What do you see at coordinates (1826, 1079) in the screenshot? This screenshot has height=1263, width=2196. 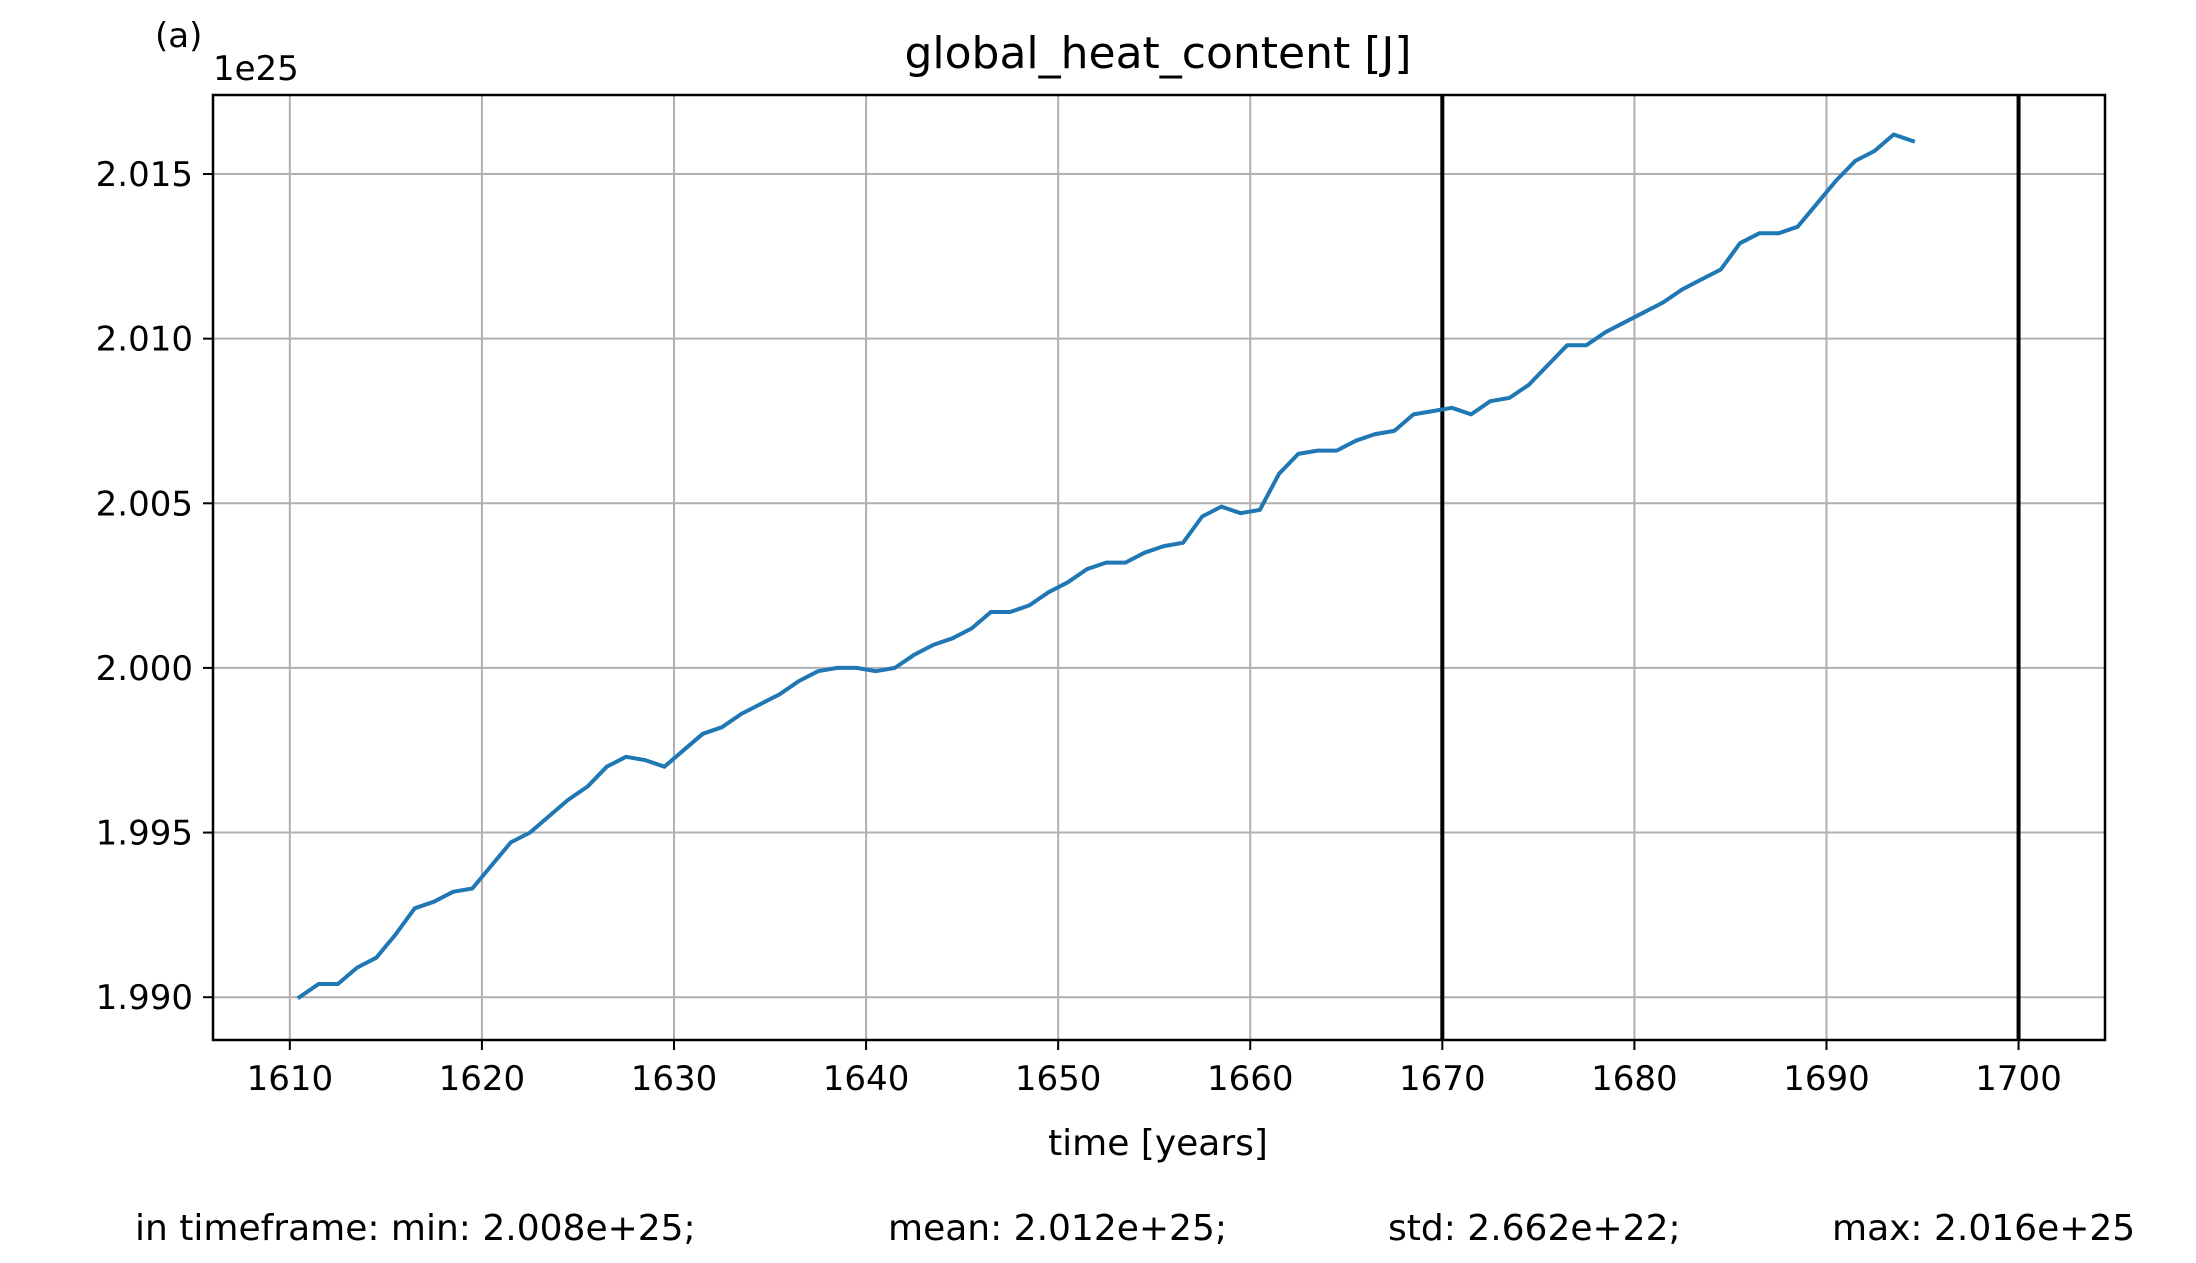 I see `x-tick-label: 1690` at bounding box center [1826, 1079].